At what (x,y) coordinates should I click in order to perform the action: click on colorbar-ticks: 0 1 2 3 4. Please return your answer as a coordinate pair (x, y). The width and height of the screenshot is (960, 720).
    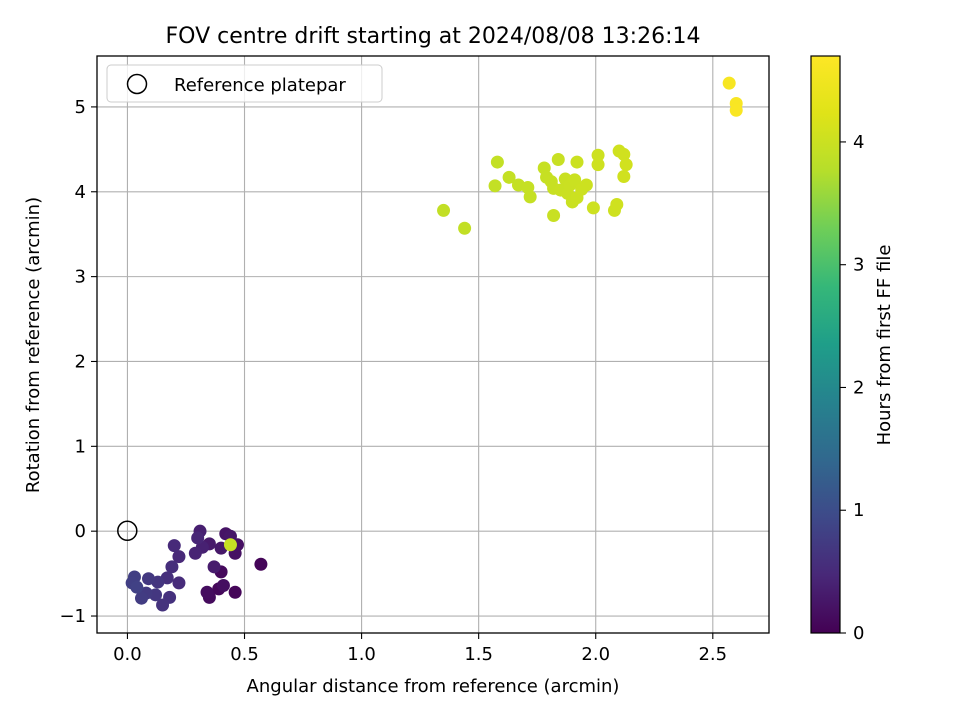
    Looking at the image, I should click on (852, 388).